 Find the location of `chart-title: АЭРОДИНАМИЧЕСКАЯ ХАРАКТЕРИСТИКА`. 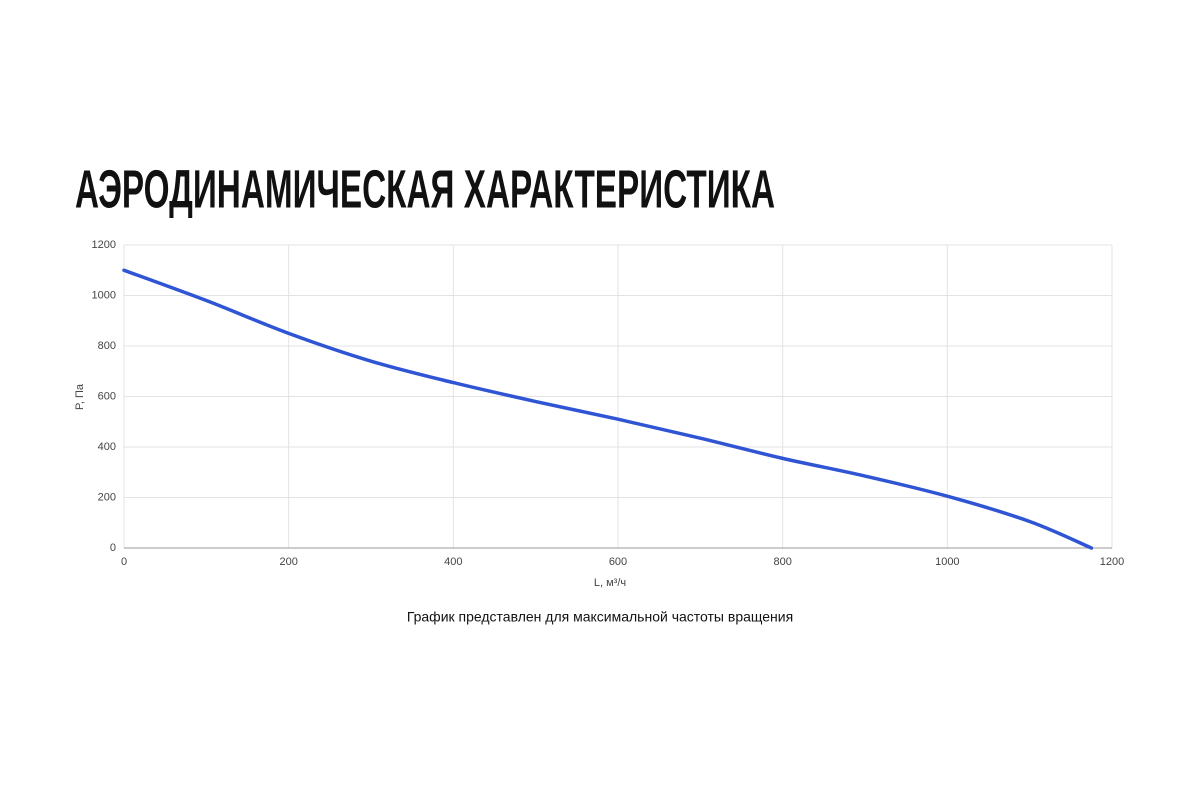

chart-title: АЭРОДИНАМИЧЕСКАЯ ХАРАКТЕРИСТИКА is located at coordinates (425, 189).